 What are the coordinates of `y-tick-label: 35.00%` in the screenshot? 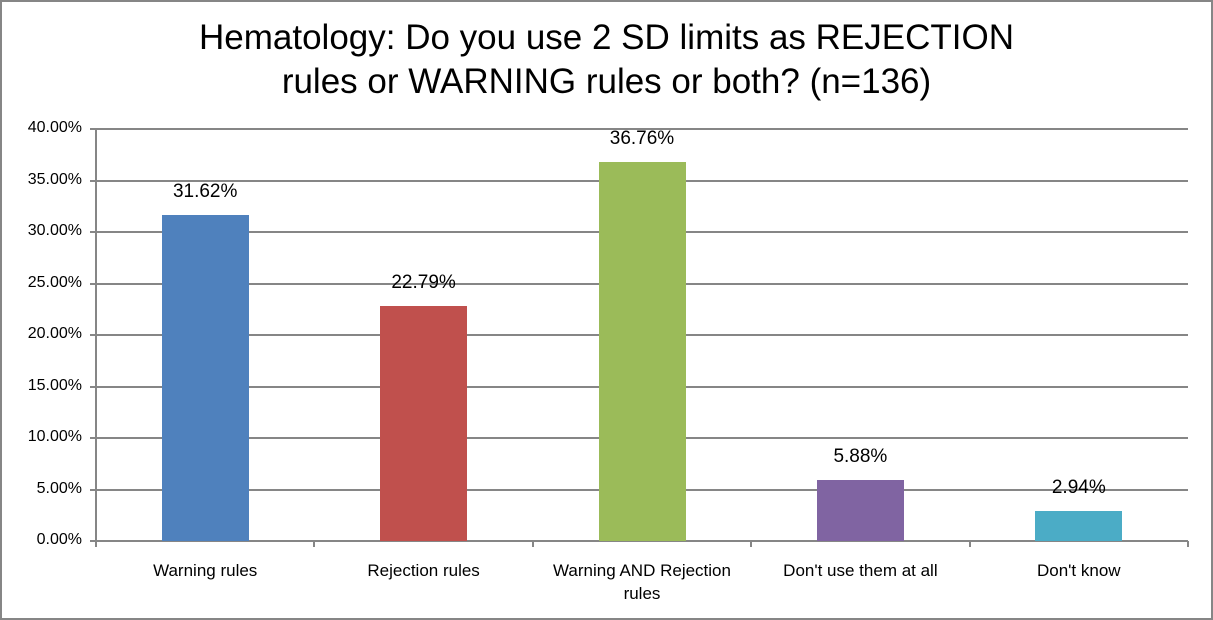 It's located at (54, 179).